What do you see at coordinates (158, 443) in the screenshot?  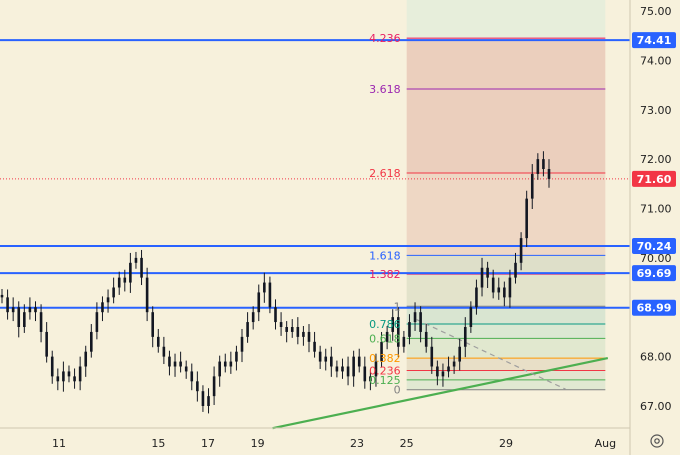 I see `time-tick-label: 15` at bounding box center [158, 443].